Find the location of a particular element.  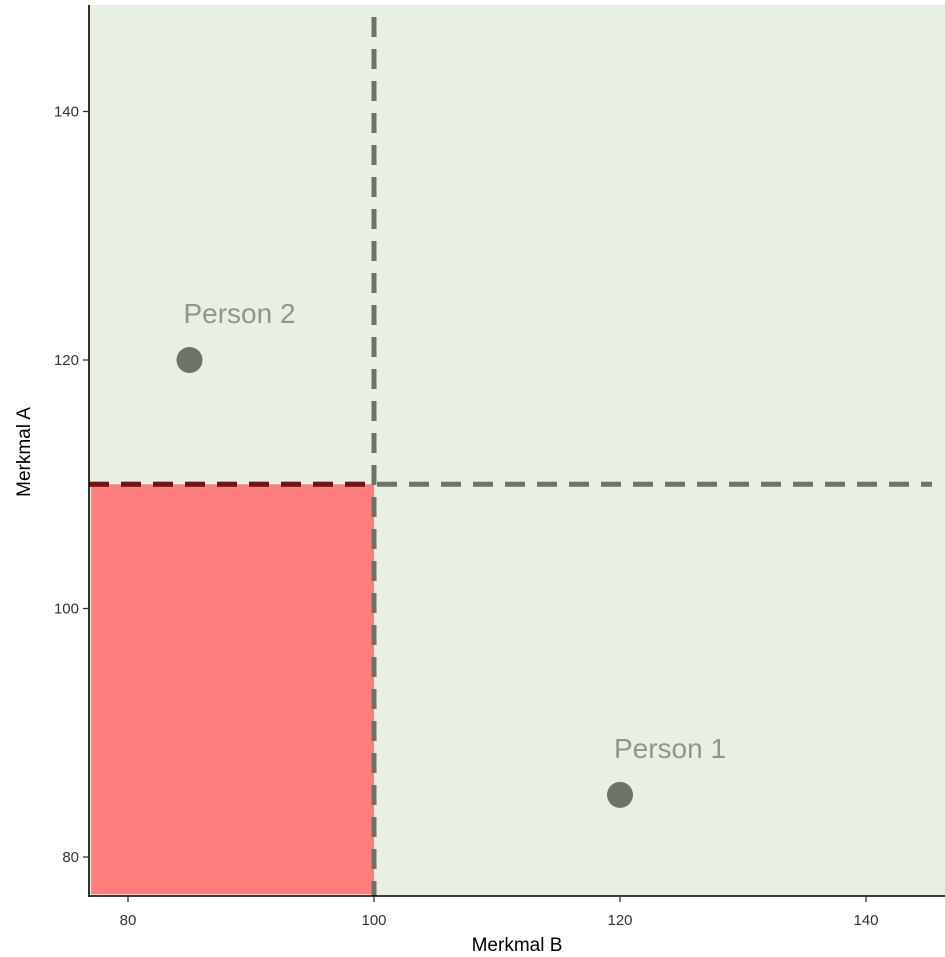

x-tick-label: 140 is located at coordinates (865, 920).